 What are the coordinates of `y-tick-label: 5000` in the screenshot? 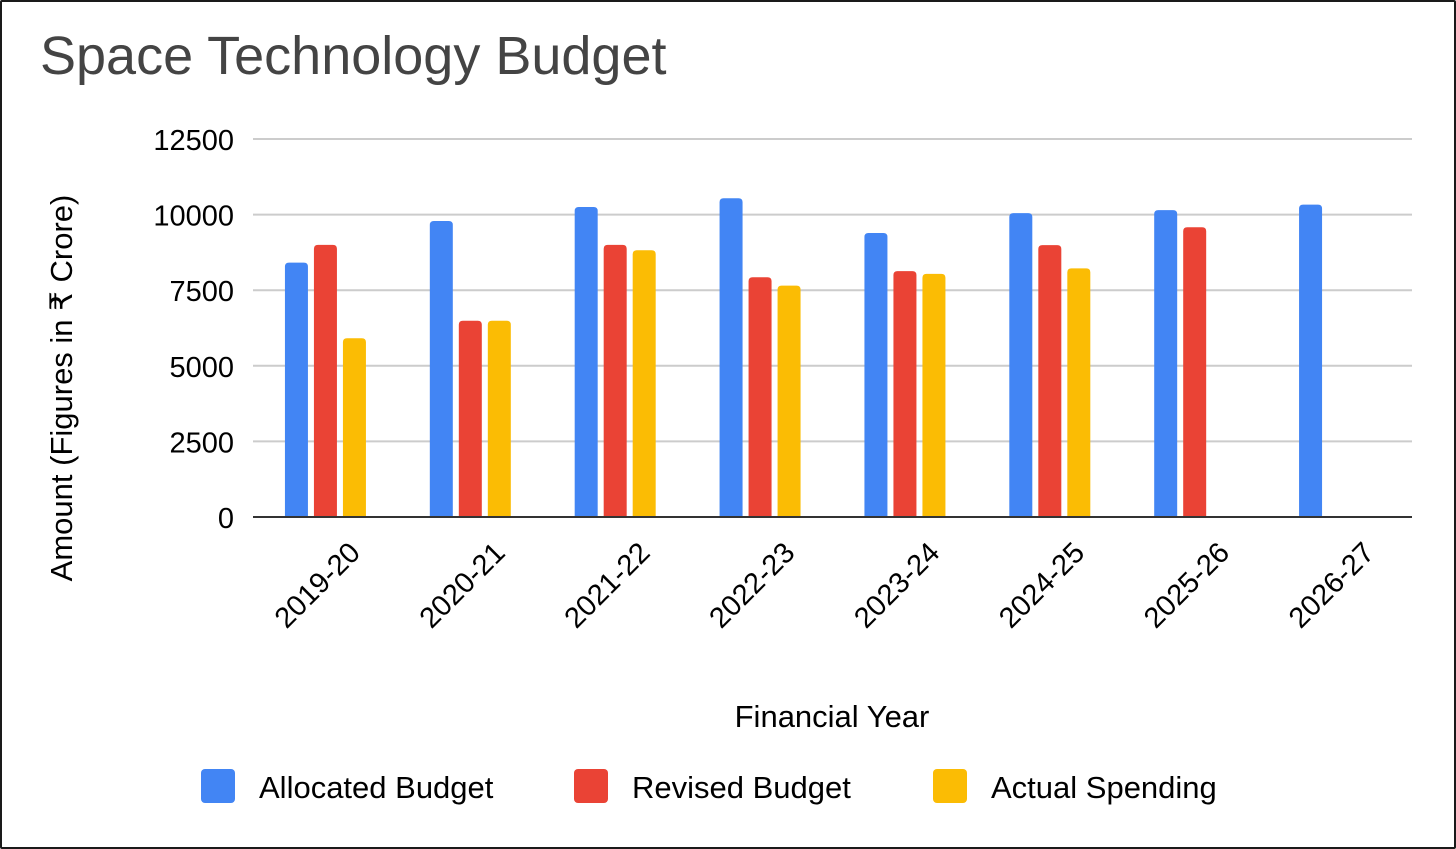 It's located at (201, 368).